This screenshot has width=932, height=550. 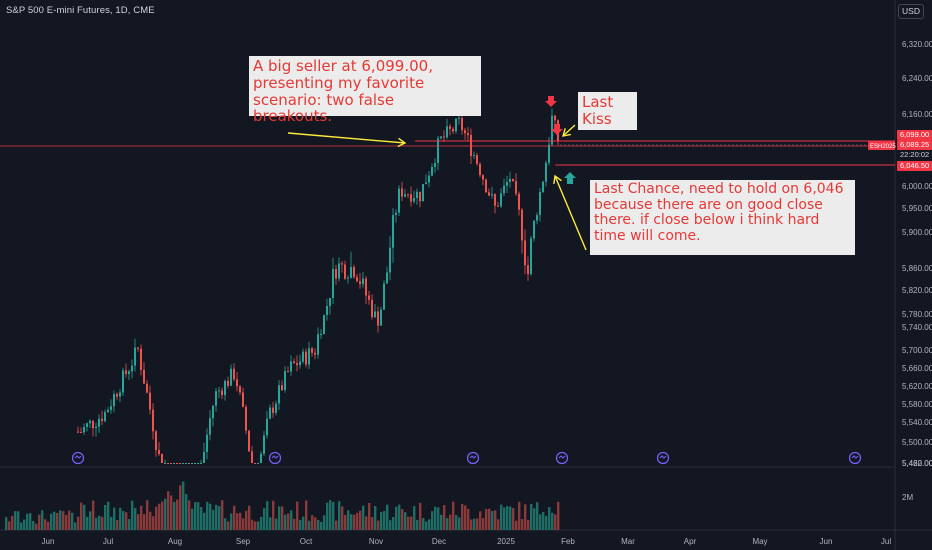 I want to click on arrow-to-seller-level-head, so click(x=402, y=142).